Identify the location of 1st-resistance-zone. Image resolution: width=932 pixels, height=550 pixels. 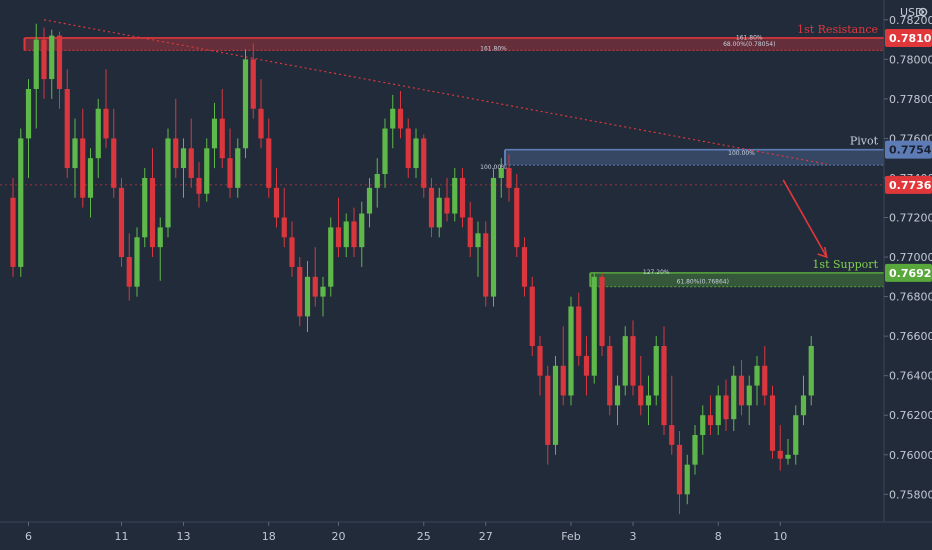
(454, 44).